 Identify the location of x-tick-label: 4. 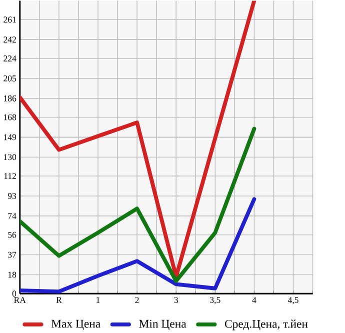
(254, 300).